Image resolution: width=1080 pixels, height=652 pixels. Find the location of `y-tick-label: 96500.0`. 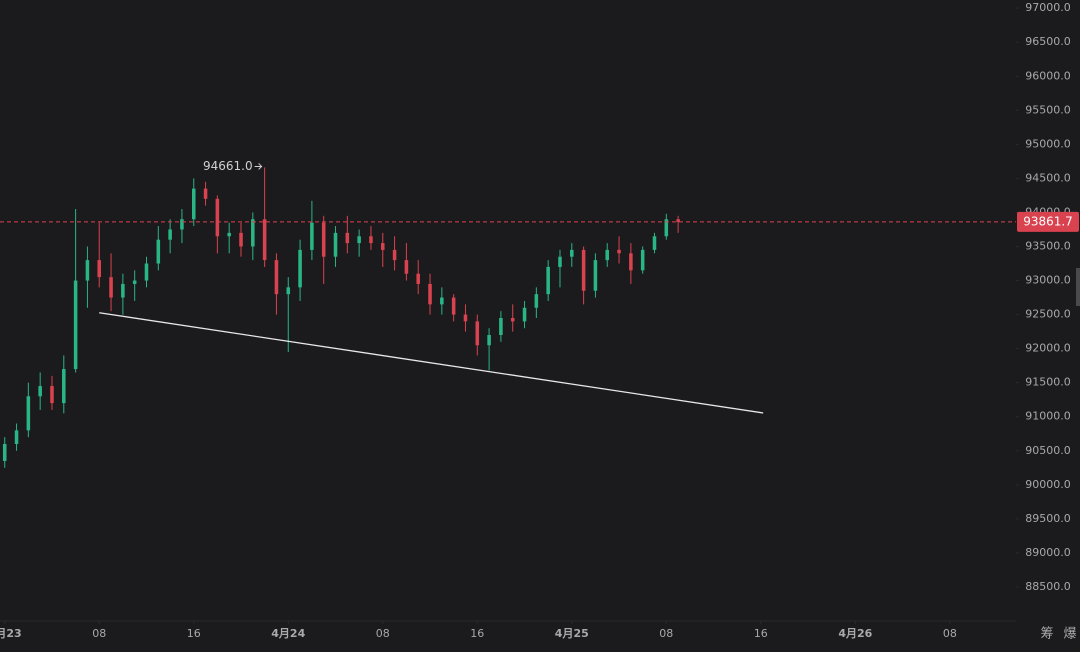

y-tick-label: 96500.0 is located at coordinates (1048, 41).